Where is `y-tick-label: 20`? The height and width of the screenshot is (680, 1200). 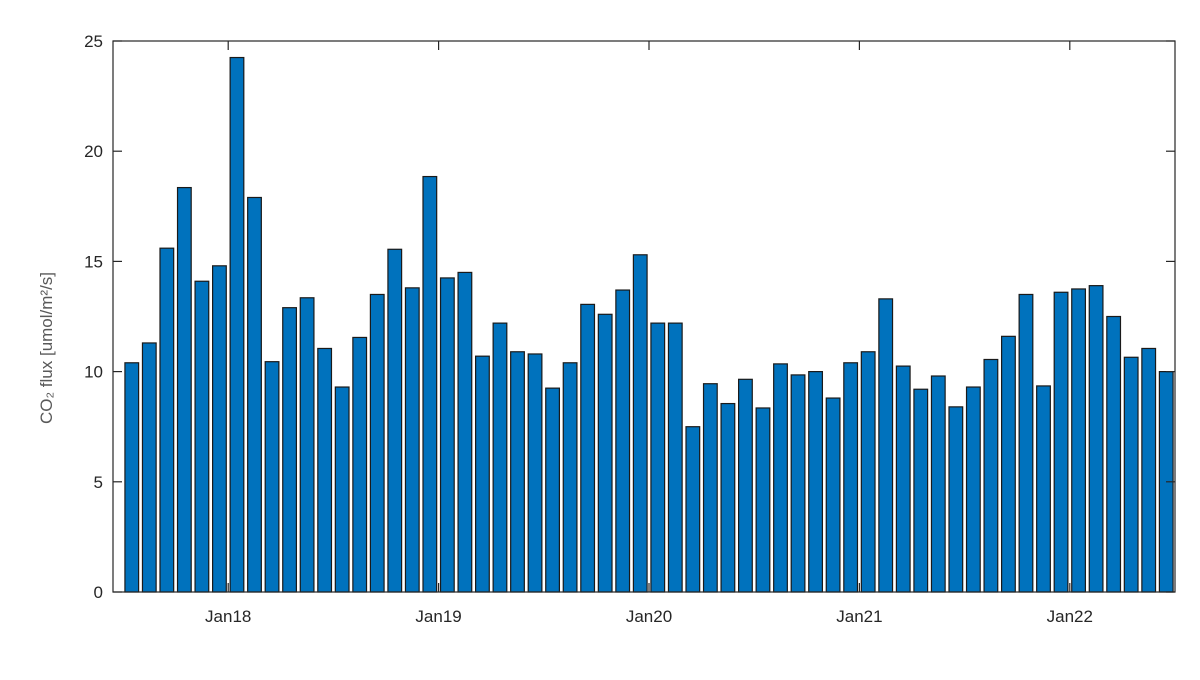 y-tick-label: 20 is located at coordinates (93, 151).